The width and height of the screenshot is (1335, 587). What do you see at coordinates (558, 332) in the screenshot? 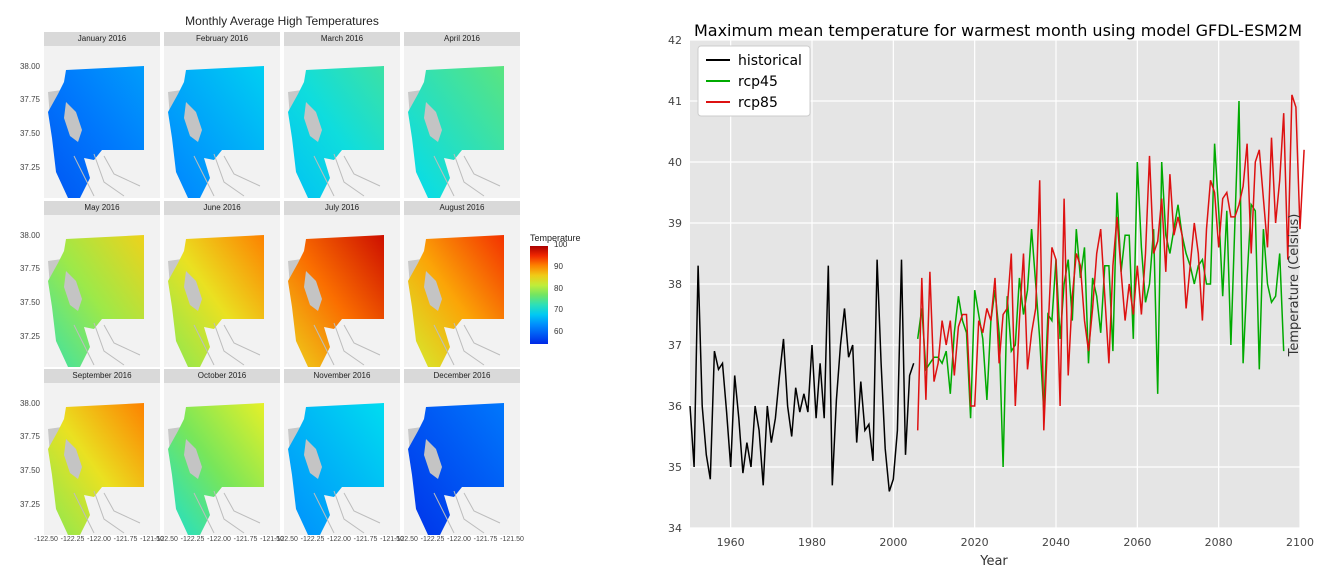
I see `colorbar-tick-label: 60` at bounding box center [558, 332].